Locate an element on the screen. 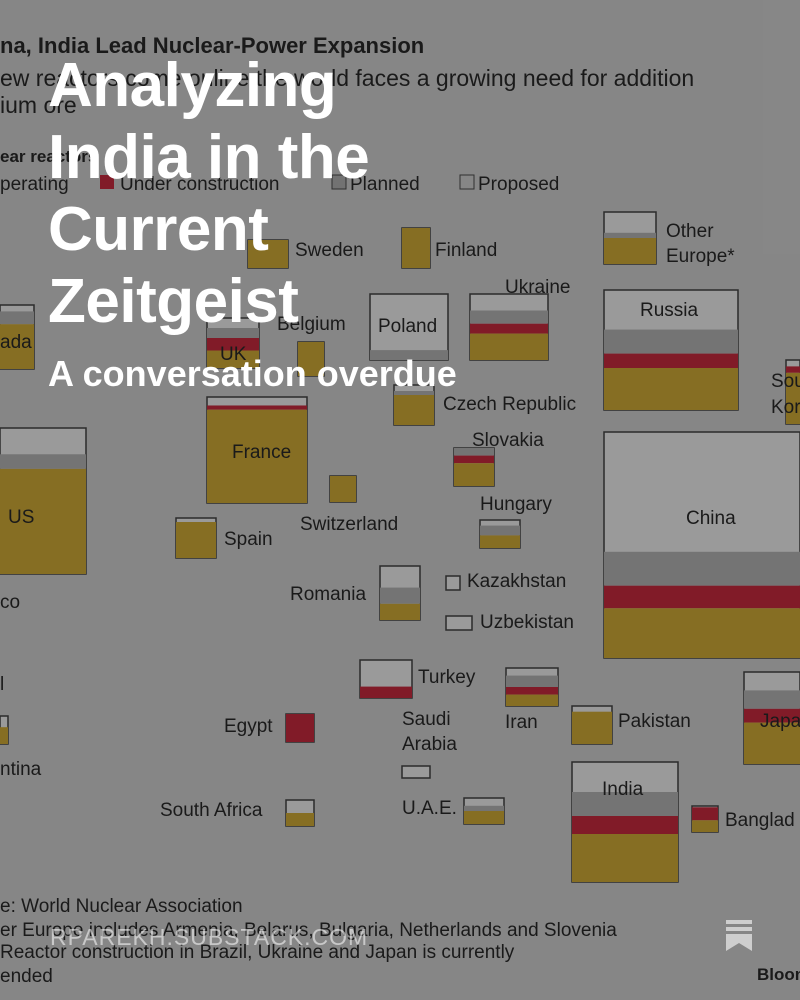  legend-title: ear reactors is located at coordinates (48, 156).